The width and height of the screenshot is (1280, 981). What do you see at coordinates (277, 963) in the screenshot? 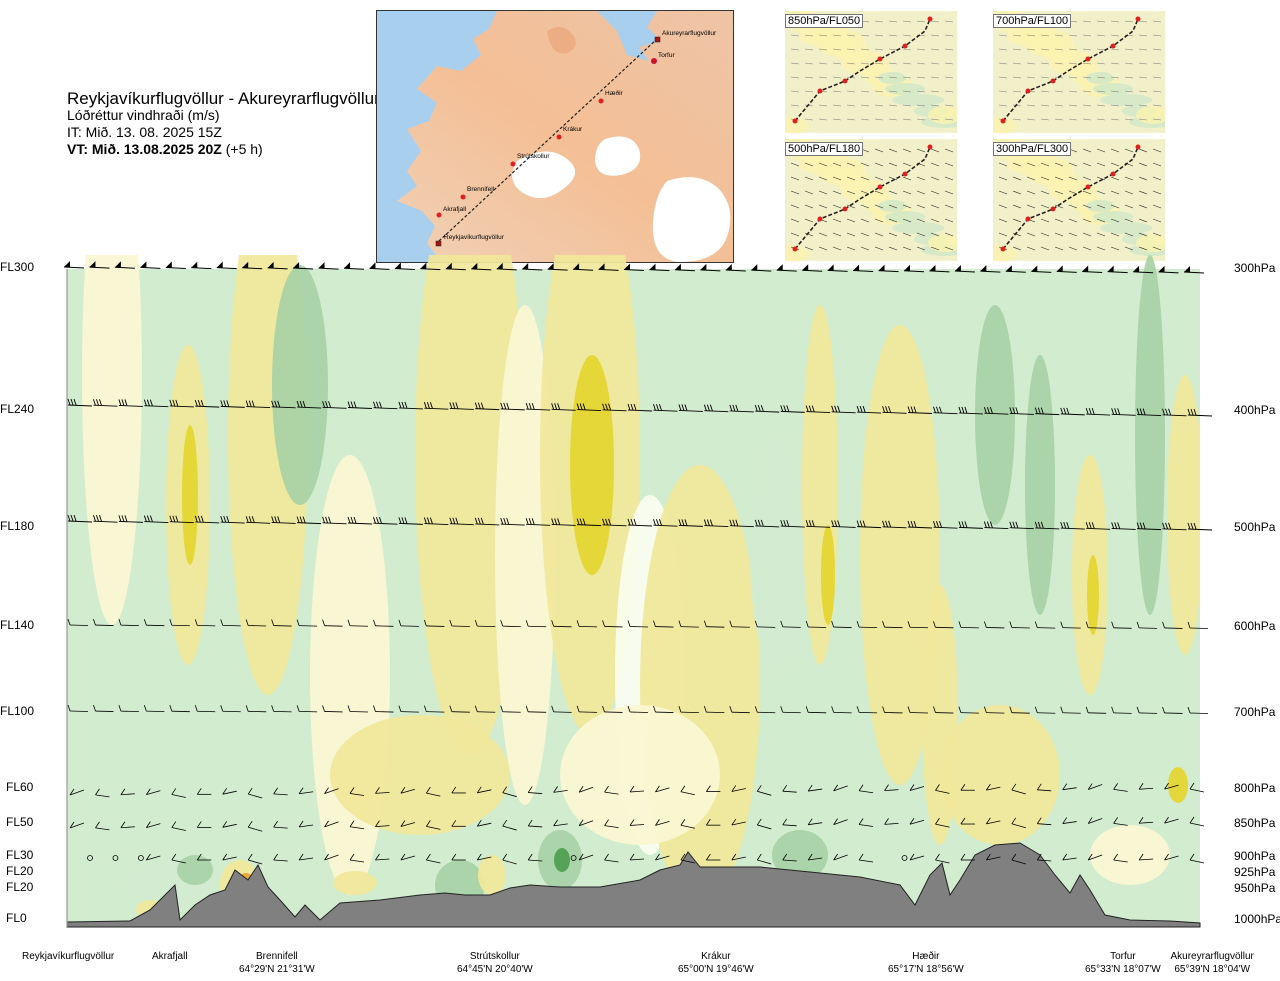
I see `station-label: Brennifell 64°29'N 21°31'W` at bounding box center [277, 963].